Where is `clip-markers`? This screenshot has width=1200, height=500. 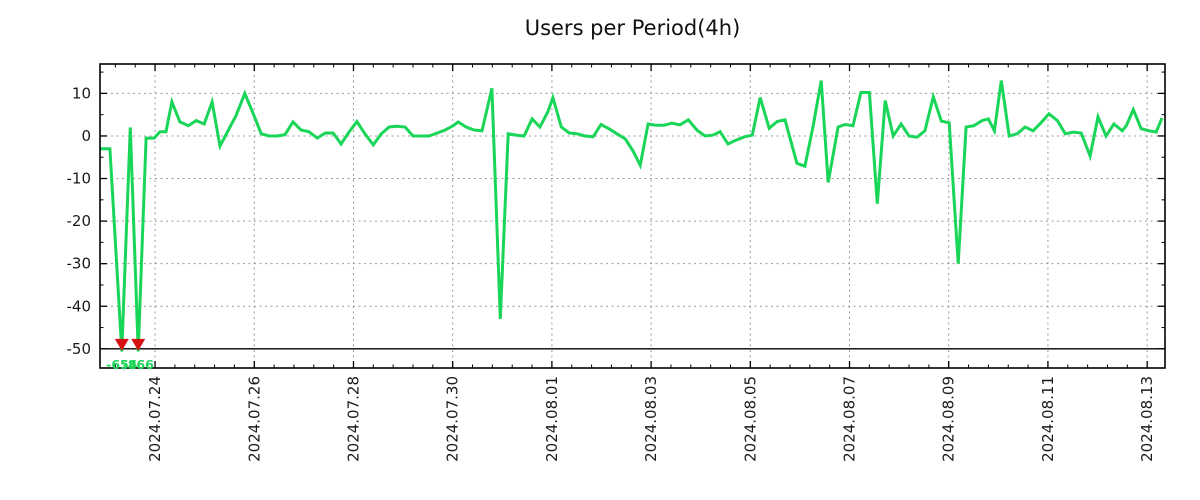
clip-markers is located at coordinates (130, 344).